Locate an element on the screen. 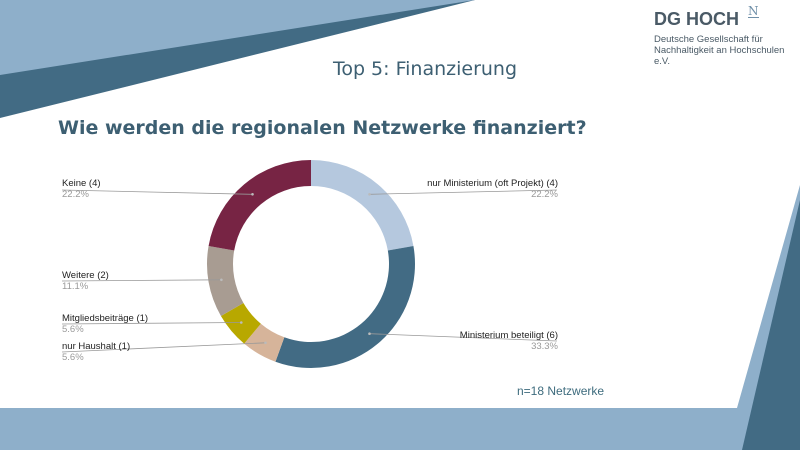 The width and height of the screenshot is (800, 450). slice-label-5: Keine (4) 22.2% is located at coordinates (81, 189).